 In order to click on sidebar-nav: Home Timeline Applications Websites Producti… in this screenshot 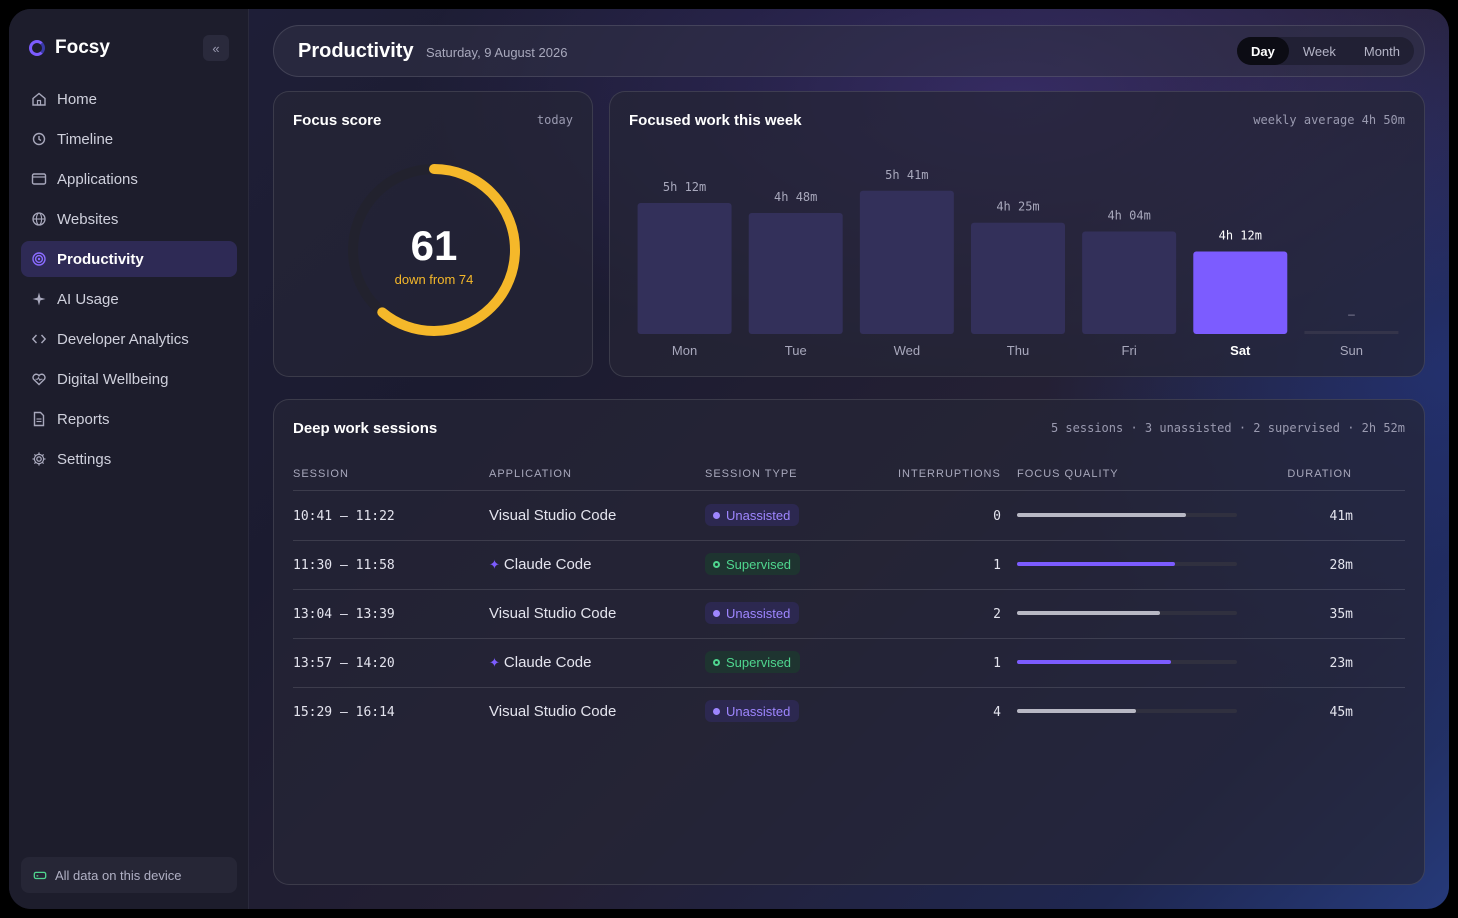, I will do `click(129, 281)`.